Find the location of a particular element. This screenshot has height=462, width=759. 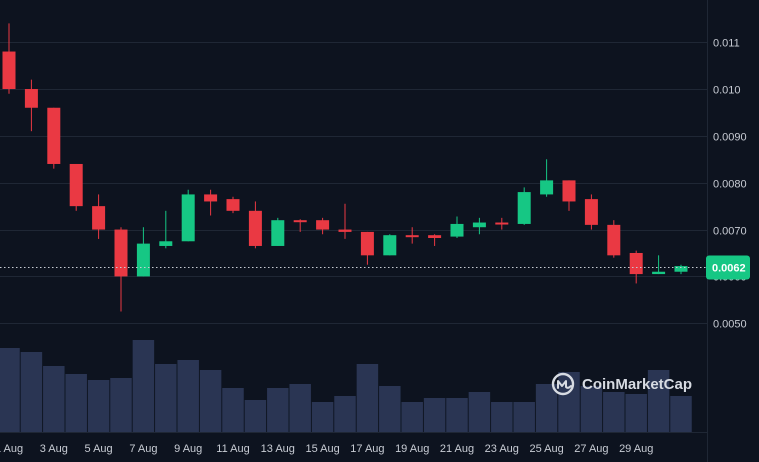

x-tick-label: 23 Aug is located at coordinates (502, 449).